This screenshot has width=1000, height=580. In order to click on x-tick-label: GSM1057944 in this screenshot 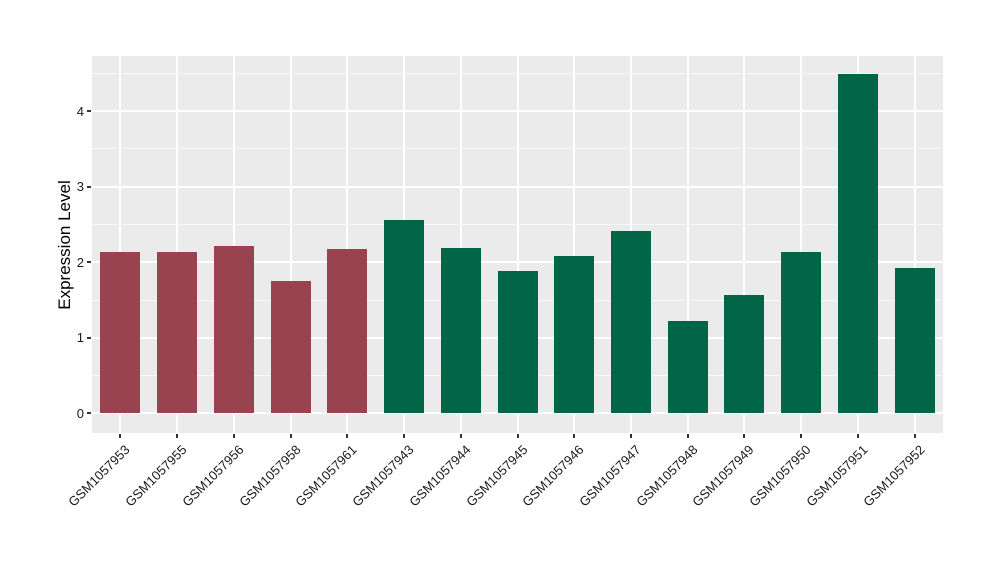, I will do `click(440, 476)`.